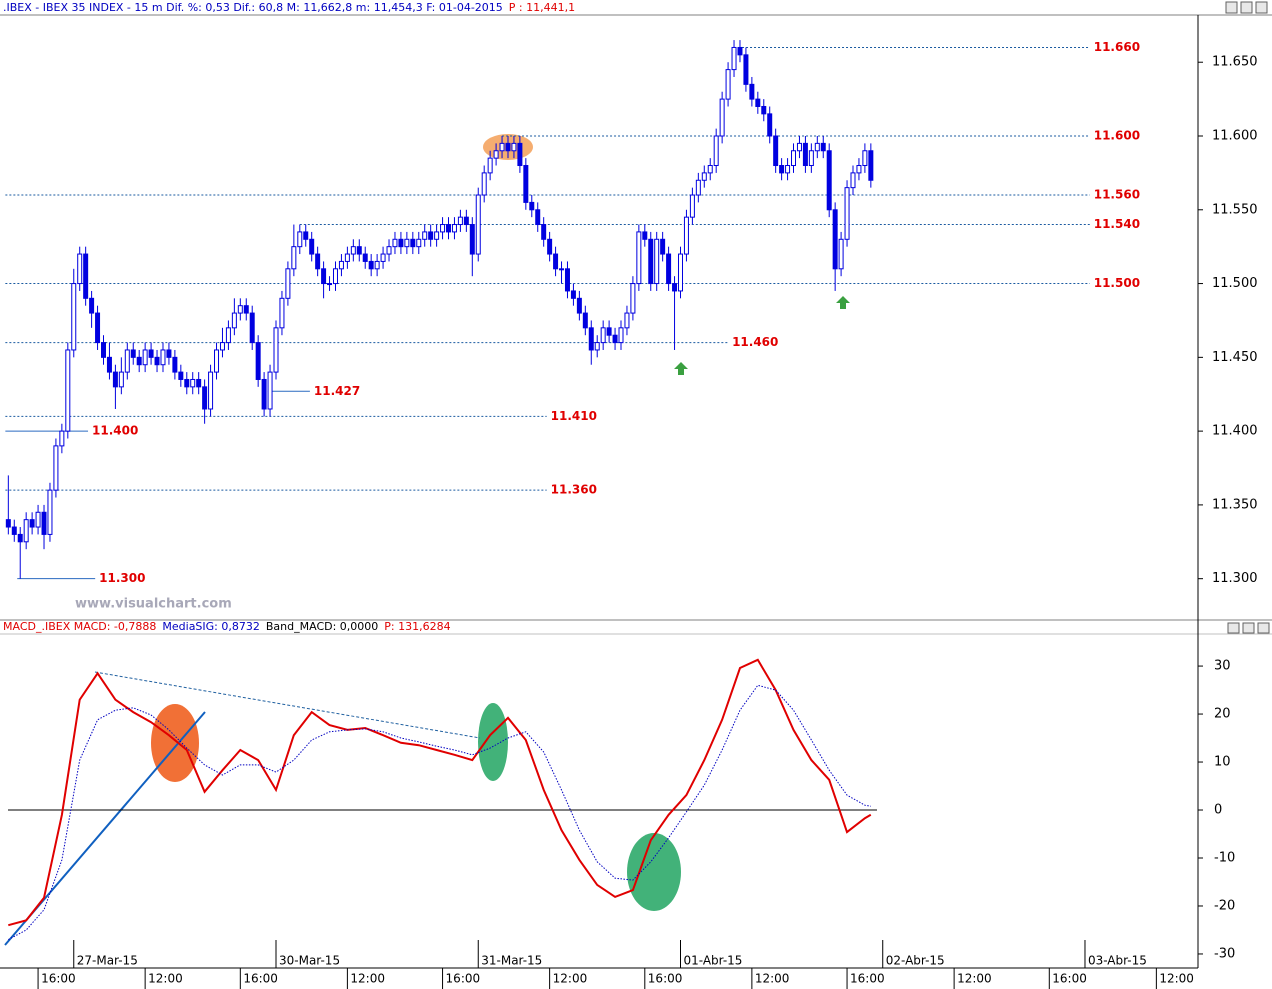 Image resolution: width=1272 pixels, height=989 pixels. I want to click on y-tick-label: 20, so click(1222, 714).